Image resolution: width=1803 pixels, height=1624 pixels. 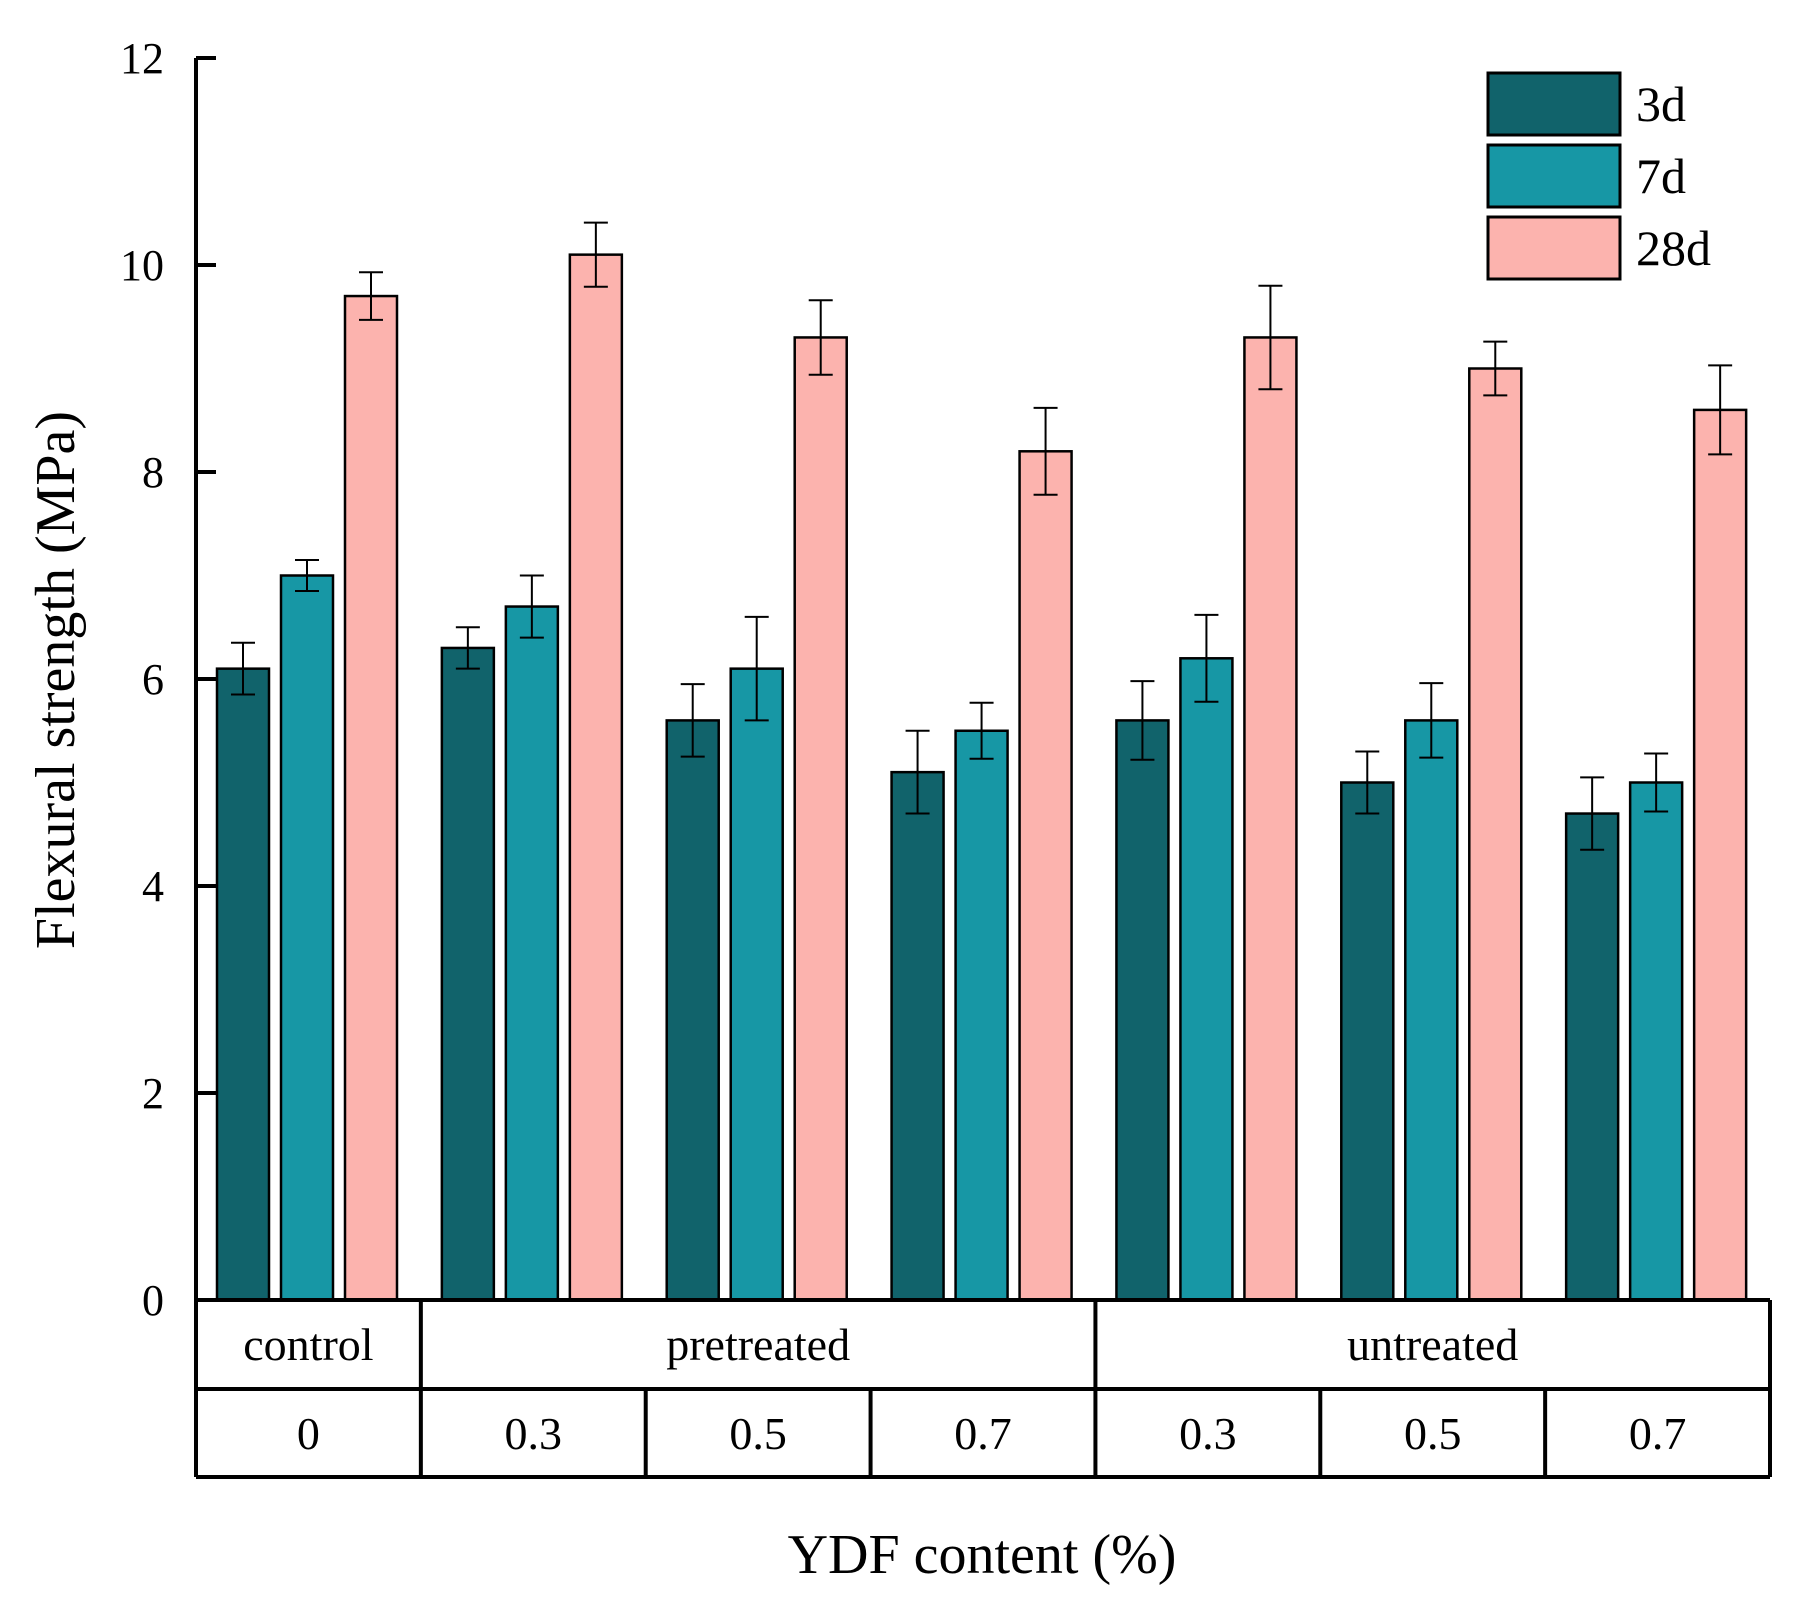 I want to click on group-label-1: pretreated, so click(x=758, y=1344).